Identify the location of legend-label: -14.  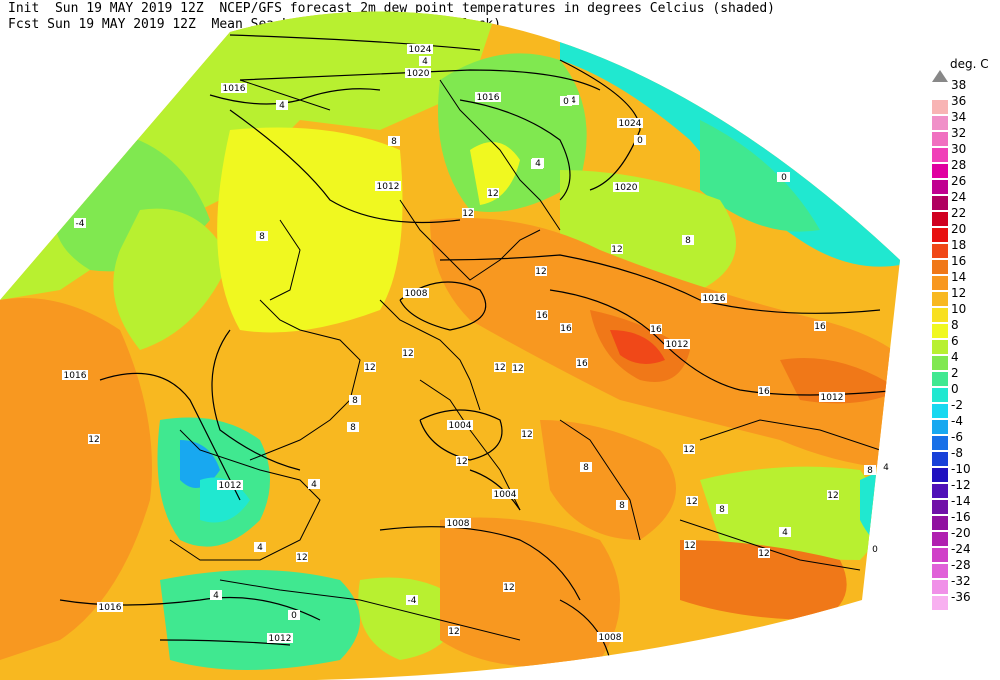
(961, 501).